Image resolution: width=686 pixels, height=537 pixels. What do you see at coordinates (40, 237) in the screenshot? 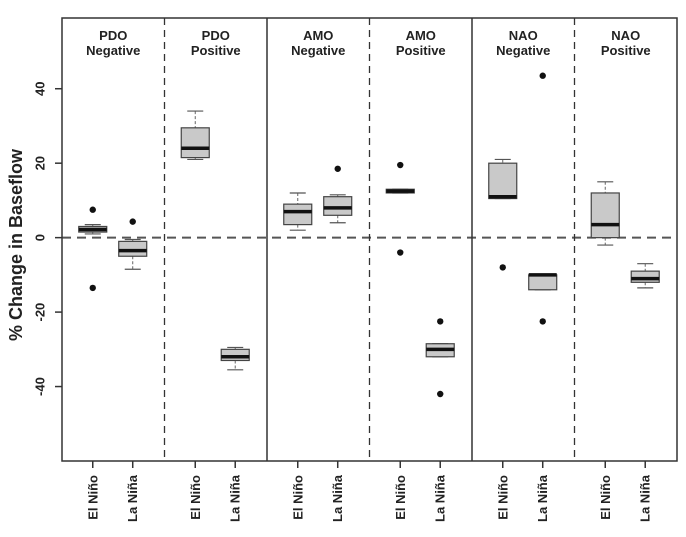
I see `y-tick-label: 0` at bounding box center [40, 237].